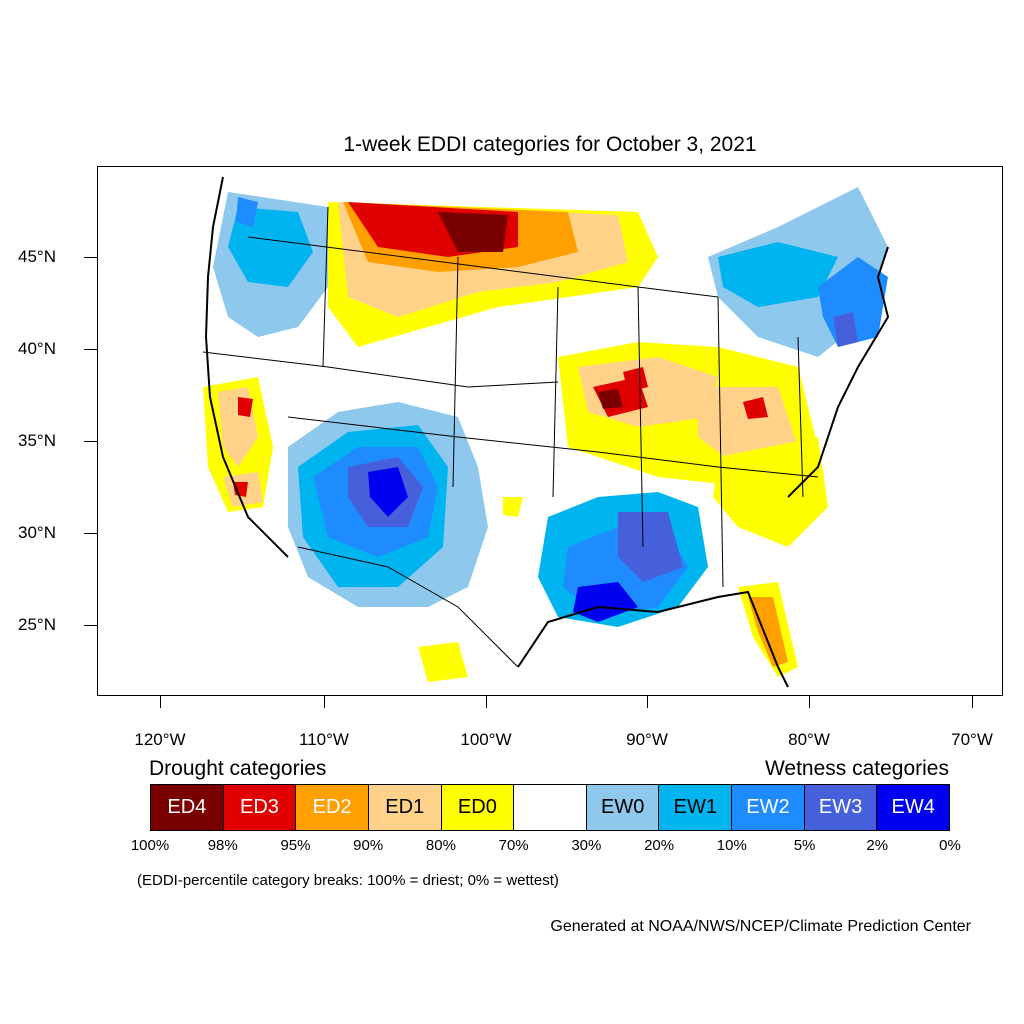  I want to click on lon-label-90: 90°W, so click(647, 739).